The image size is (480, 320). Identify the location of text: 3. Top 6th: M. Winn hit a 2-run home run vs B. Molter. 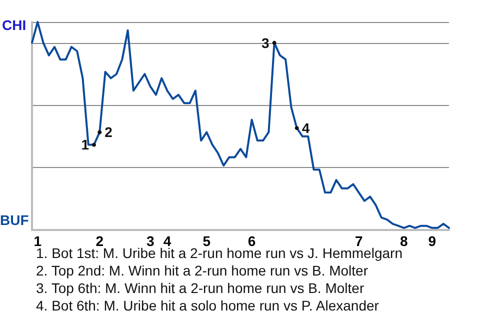
(200, 288).